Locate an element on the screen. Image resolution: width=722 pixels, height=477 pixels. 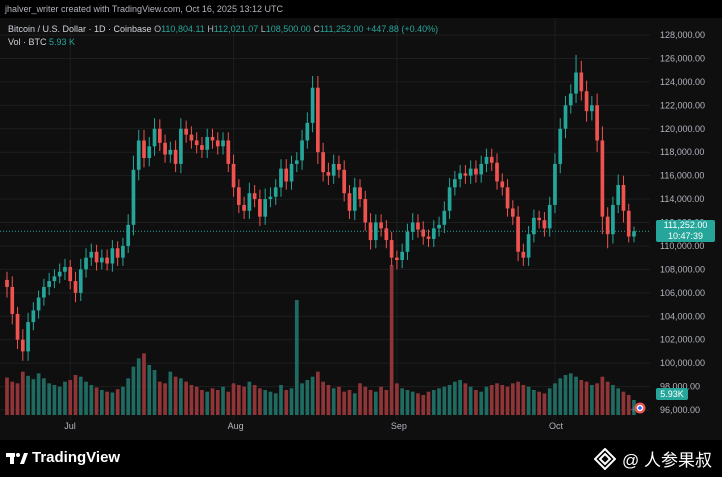
x-tick-label: Aug is located at coordinates (236, 426).